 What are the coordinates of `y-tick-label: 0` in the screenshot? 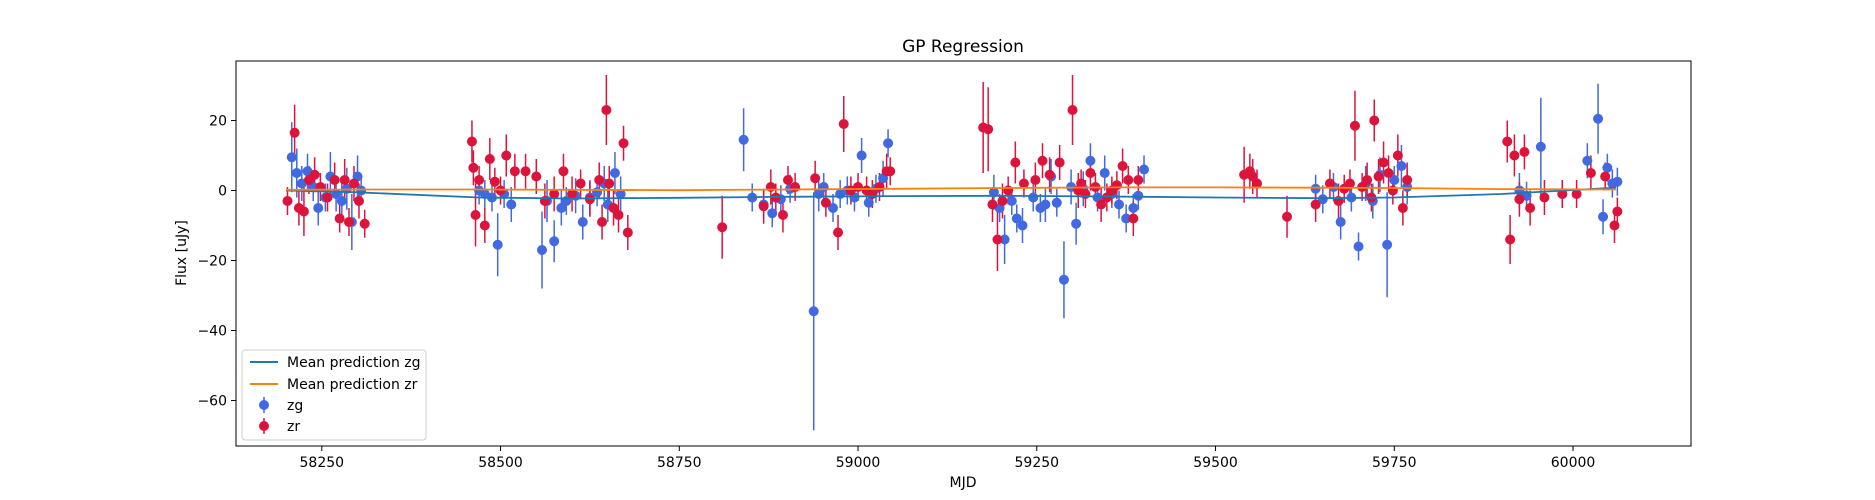 It's located at (222, 192).